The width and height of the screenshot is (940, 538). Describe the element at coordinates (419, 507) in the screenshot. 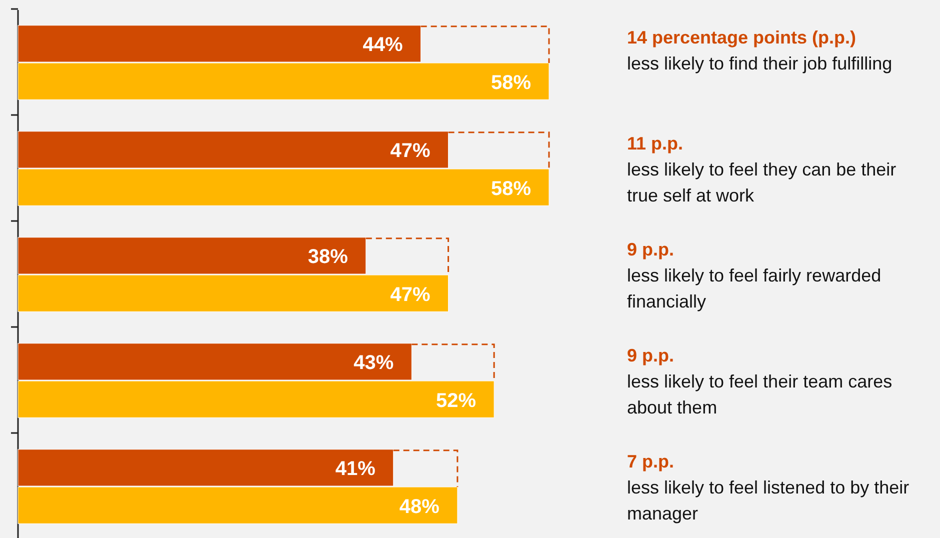

I see `data-label: 48%` at that location.